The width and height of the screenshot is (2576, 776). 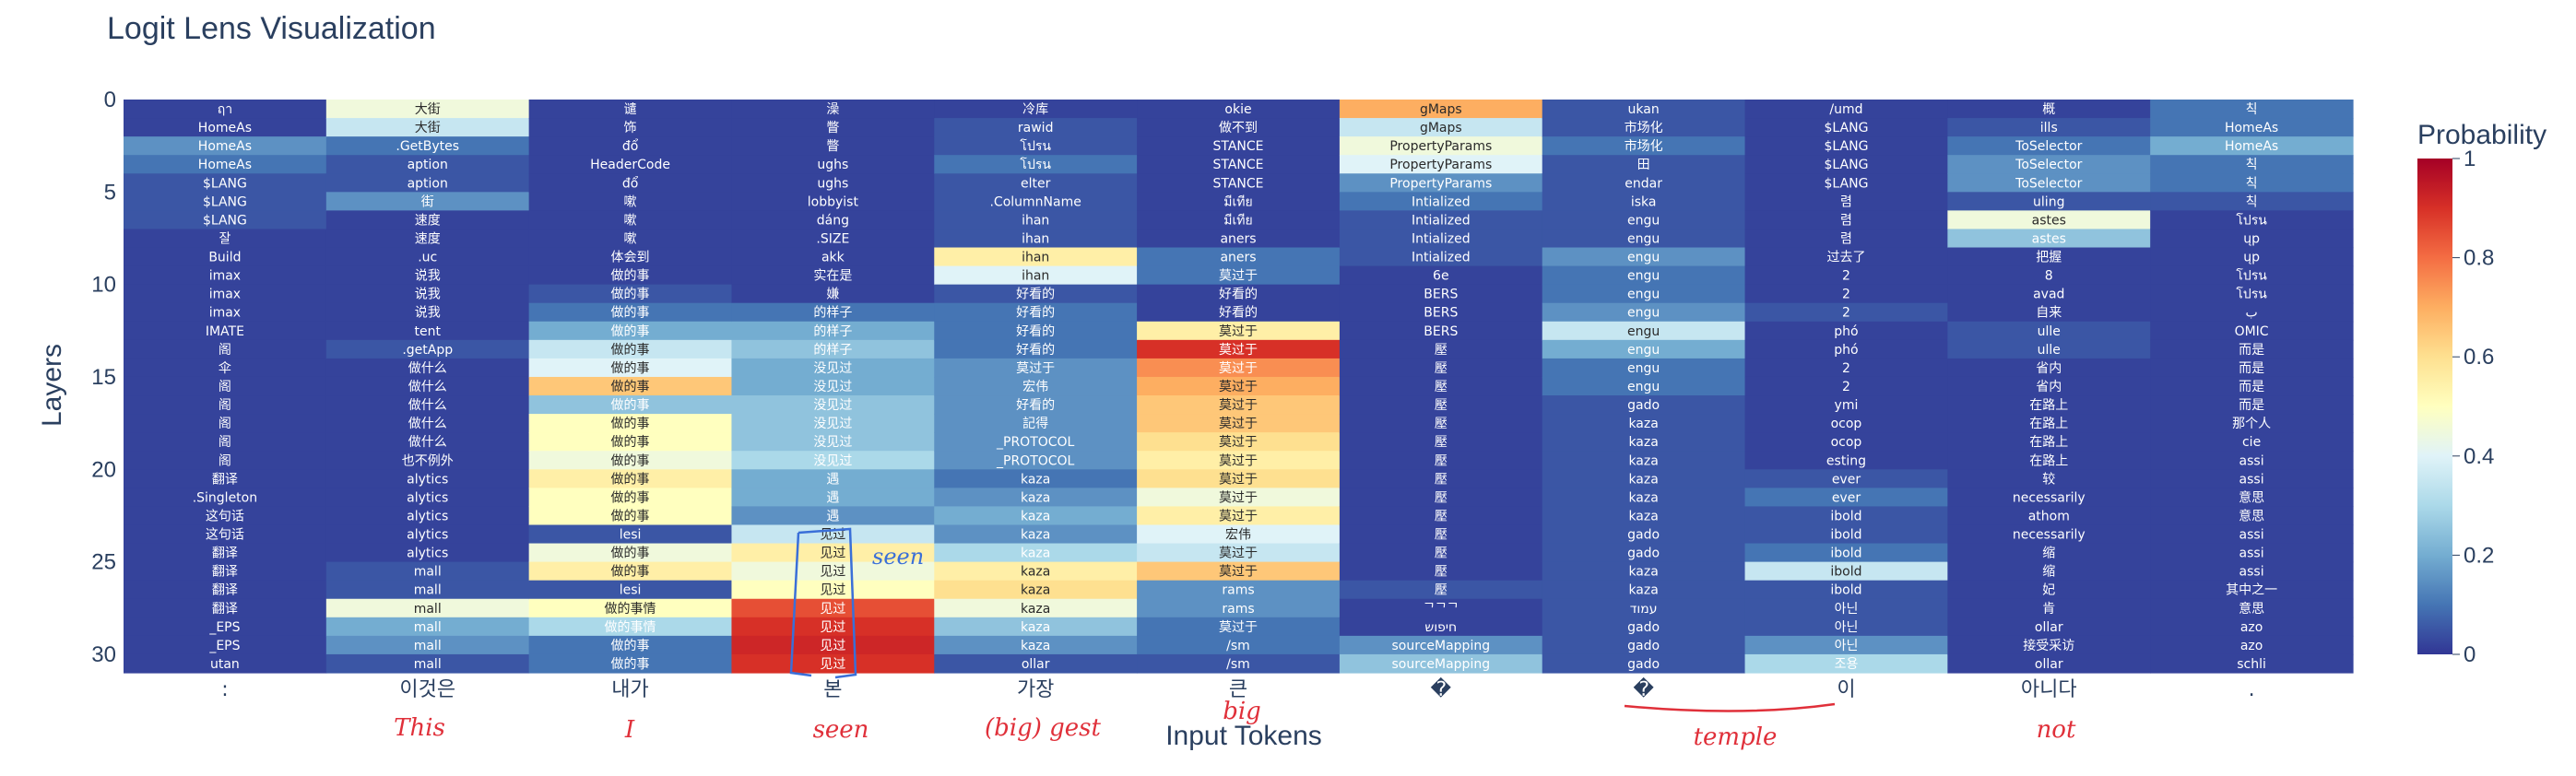 I want to click on cell-token-label: 市场化, so click(x=1644, y=127).